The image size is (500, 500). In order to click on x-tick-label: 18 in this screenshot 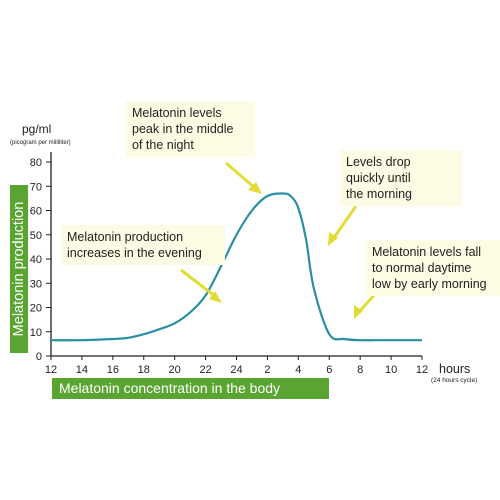, I will do `click(144, 370)`.